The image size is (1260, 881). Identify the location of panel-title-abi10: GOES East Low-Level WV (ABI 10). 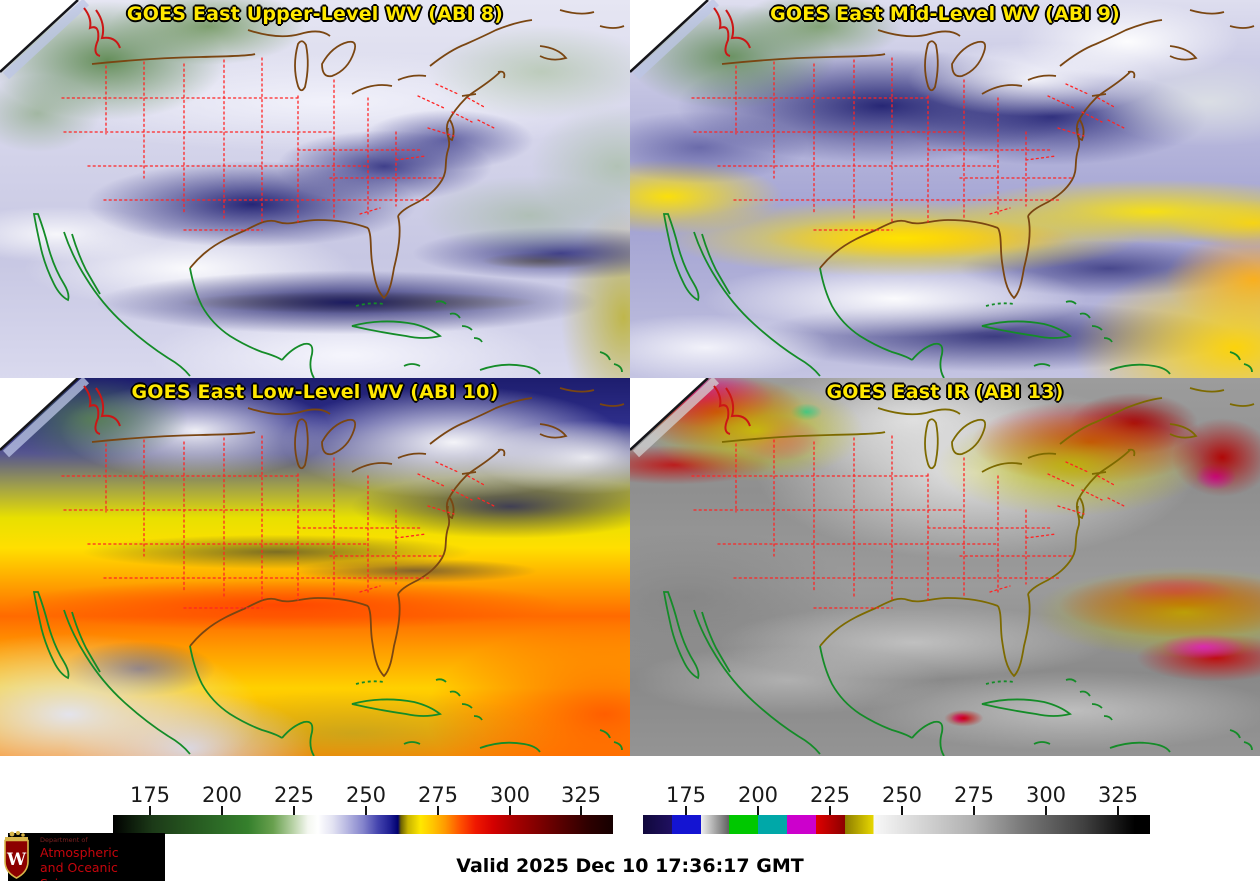
(315, 392).